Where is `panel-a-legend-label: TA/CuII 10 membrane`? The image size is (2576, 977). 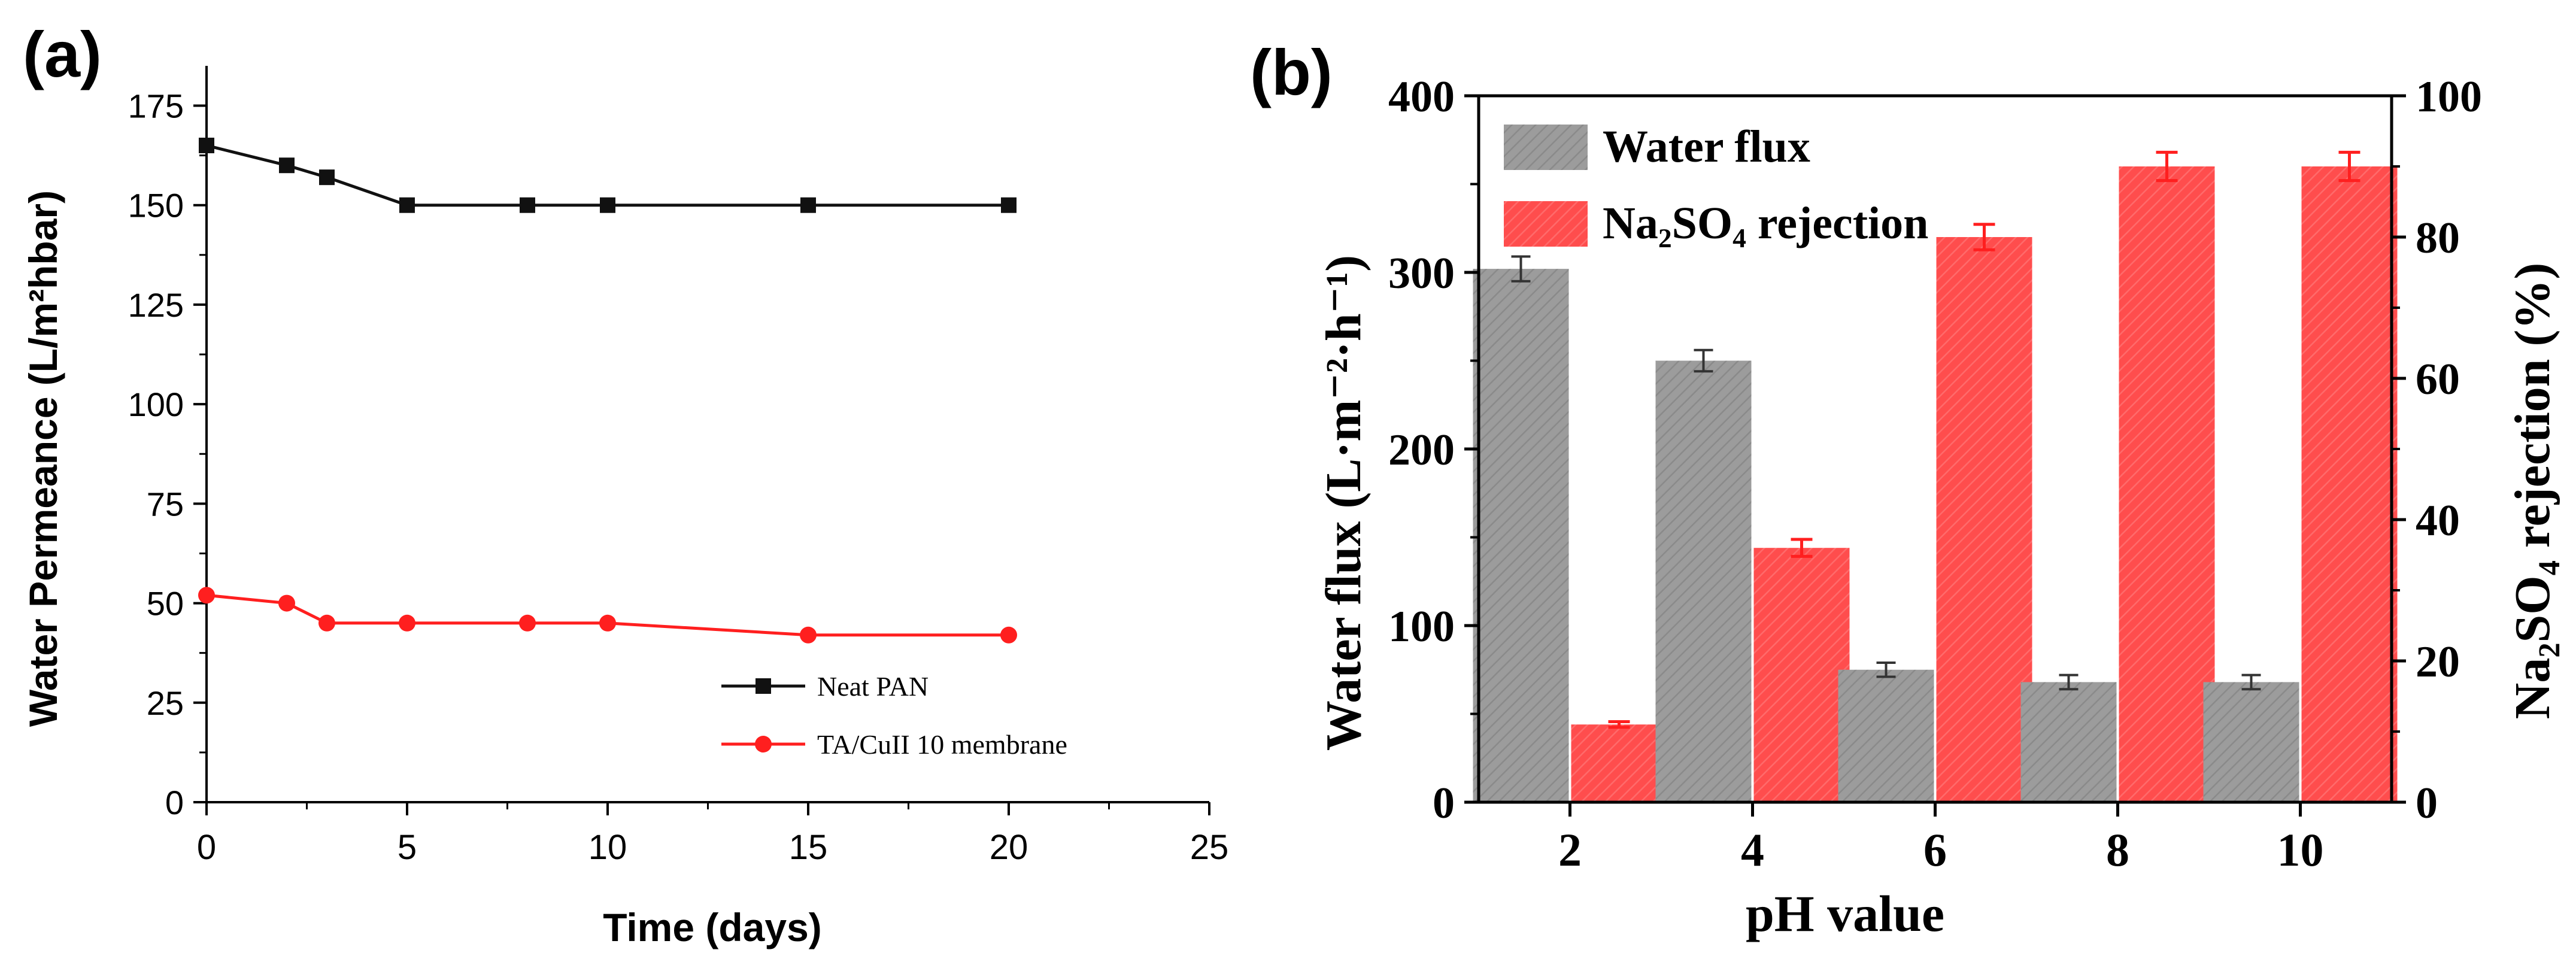 panel-a-legend-label: TA/CuII 10 membrane is located at coordinates (942, 744).